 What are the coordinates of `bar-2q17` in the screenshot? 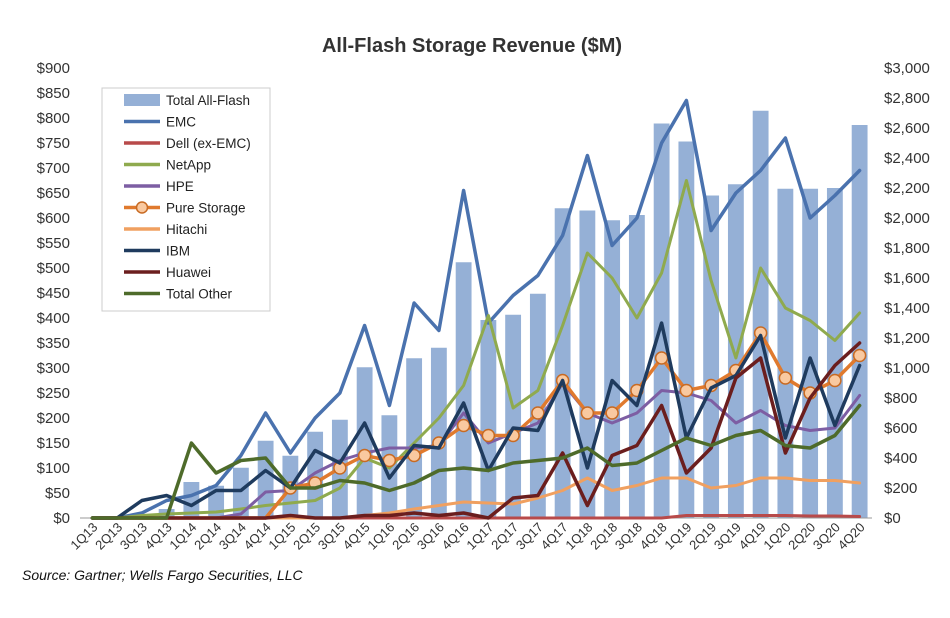 It's located at (513, 416).